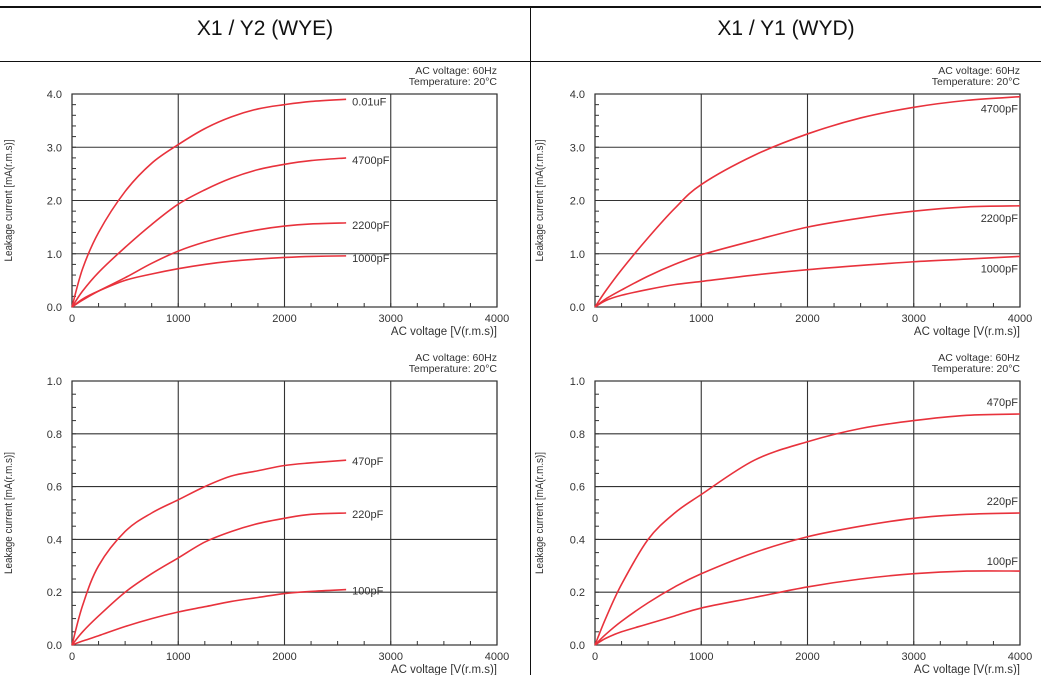  I want to click on table-header-rule, so click(520, 61).